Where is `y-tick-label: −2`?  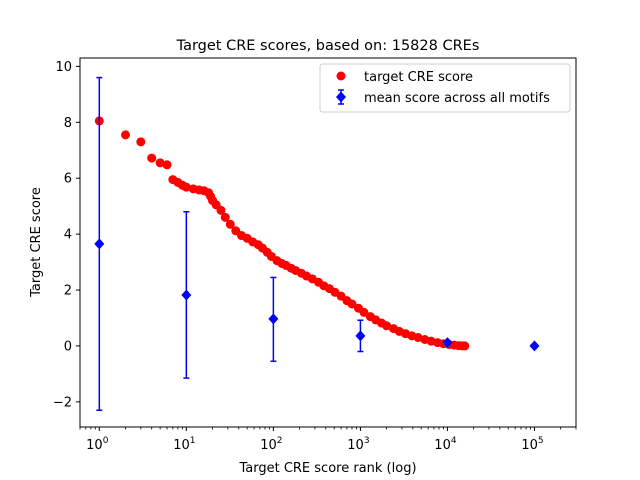
y-tick-label: −2 is located at coordinates (62, 402).